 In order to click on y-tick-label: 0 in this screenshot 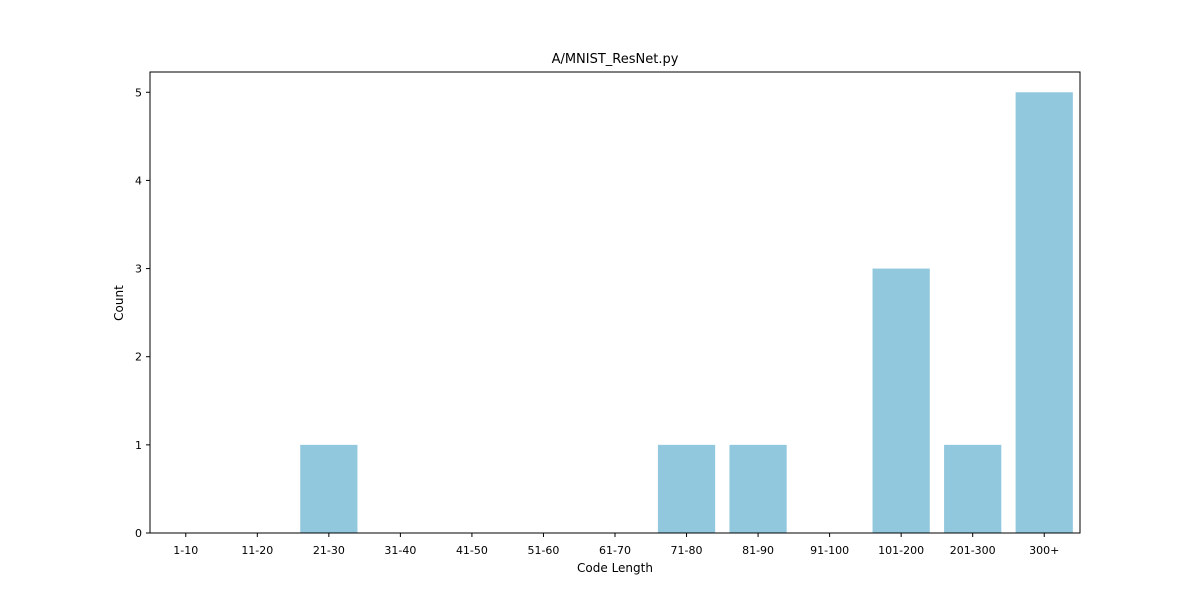, I will do `click(138, 533)`.